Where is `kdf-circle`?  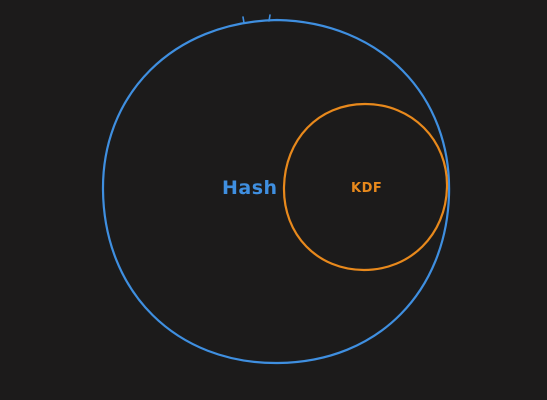 kdf-circle is located at coordinates (365, 187).